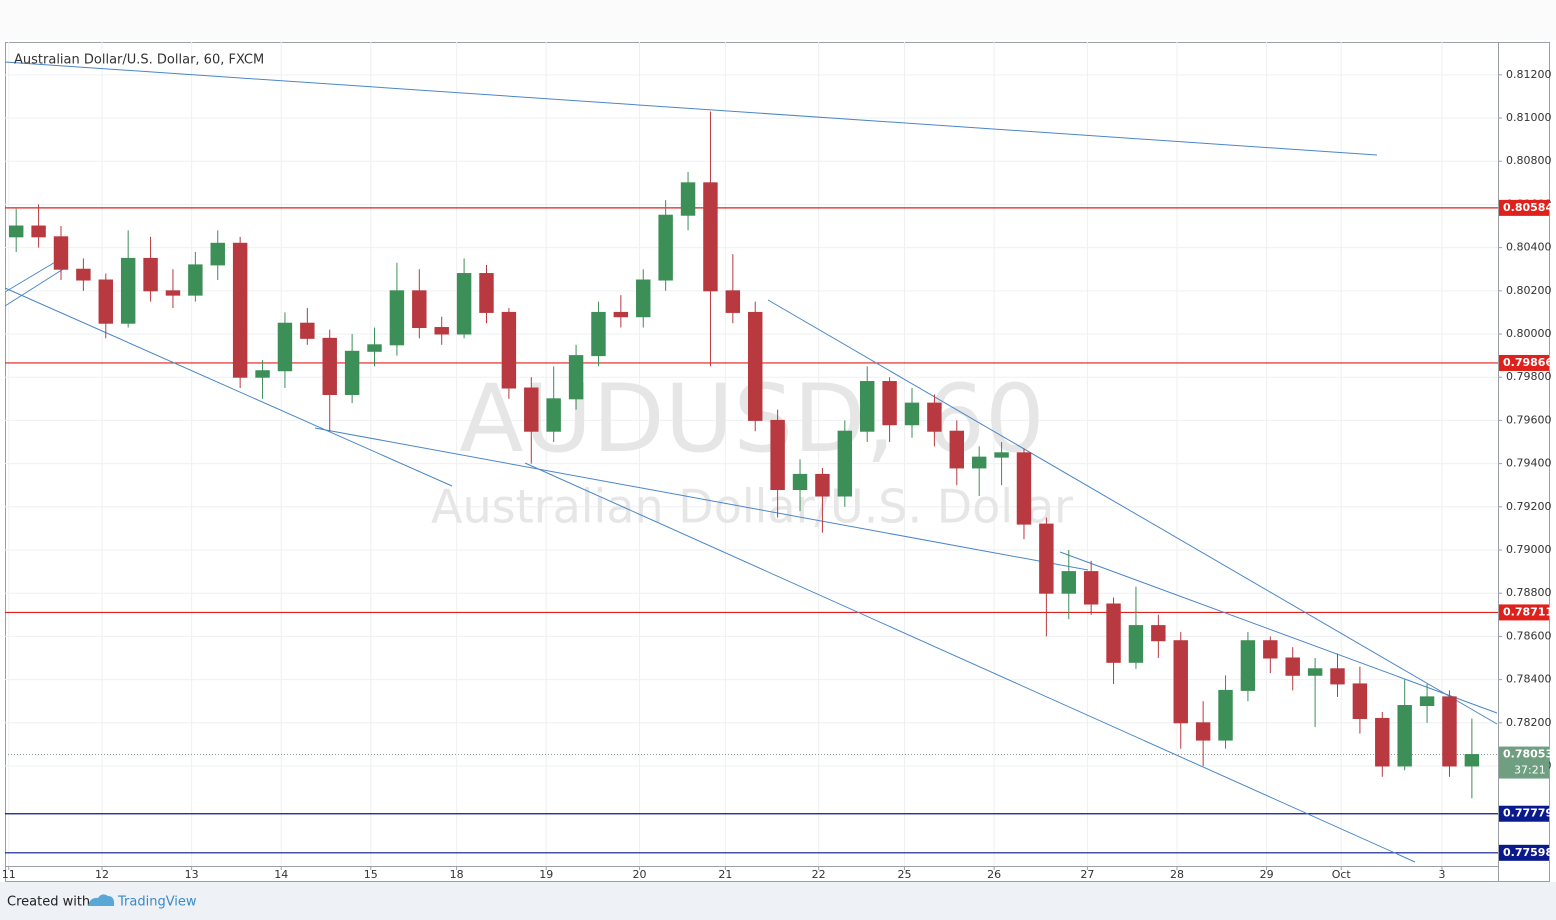 The image size is (1556, 920). What do you see at coordinates (1342, 874) in the screenshot?
I see `x-tick-label: Oct` at bounding box center [1342, 874].